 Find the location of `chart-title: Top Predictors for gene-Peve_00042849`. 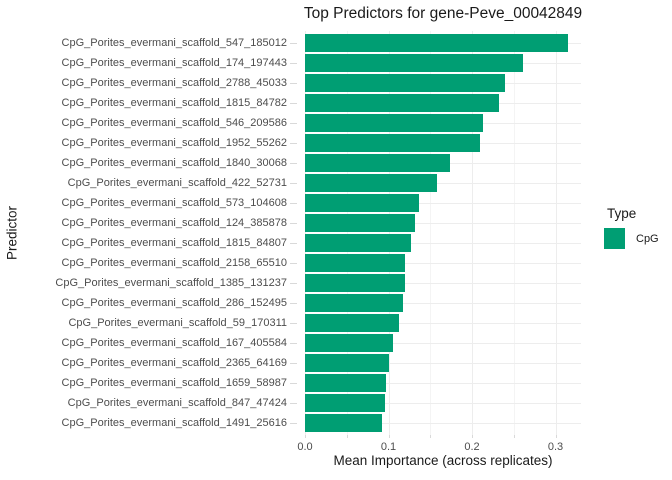

chart-title: Top Predictors for gene-Peve_00042849 is located at coordinates (443, 13).